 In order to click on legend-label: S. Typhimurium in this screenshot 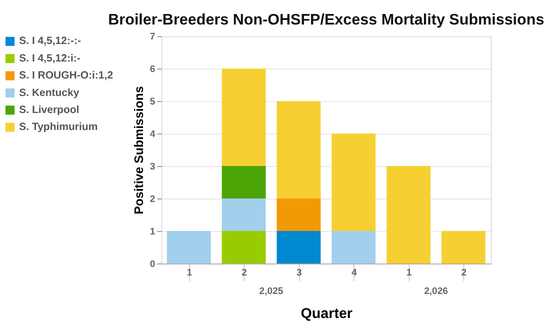, I will do `click(58, 127)`.